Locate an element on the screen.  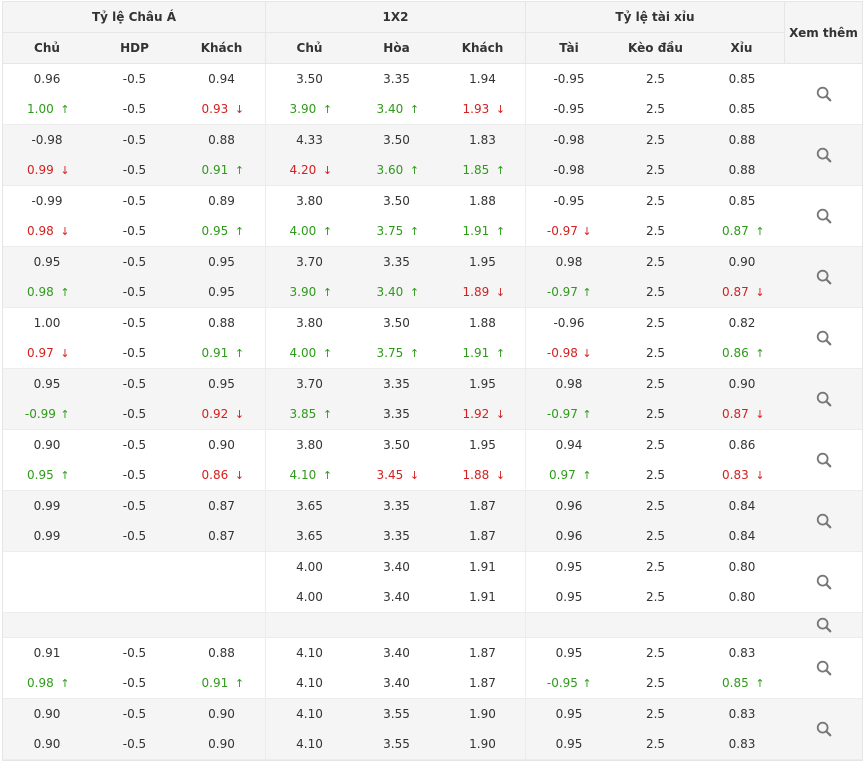
odds-value: 4.00 is located at coordinates (309, 567).